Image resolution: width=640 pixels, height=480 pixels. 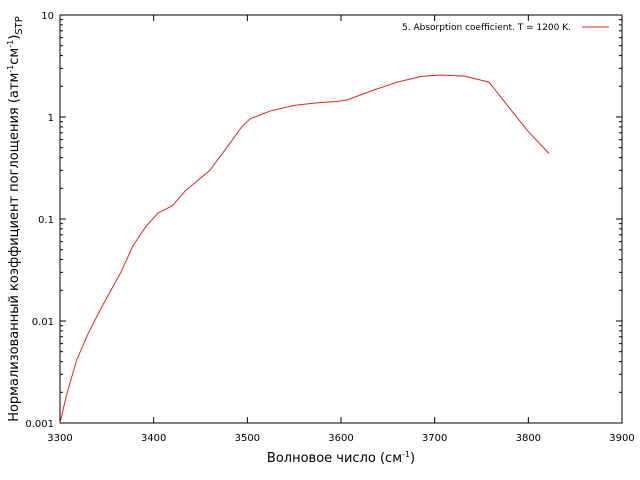 What do you see at coordinates (621, 438) in the screenshot?
I see `x-tick-label: 3900` at bounding box center [621, 438].